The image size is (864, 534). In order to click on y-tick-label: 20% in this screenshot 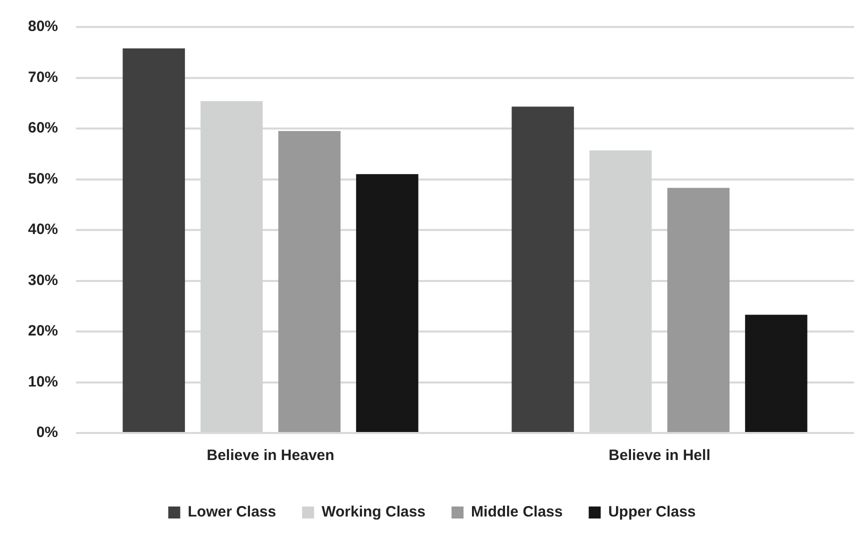, I will do `click(43, 331)`.